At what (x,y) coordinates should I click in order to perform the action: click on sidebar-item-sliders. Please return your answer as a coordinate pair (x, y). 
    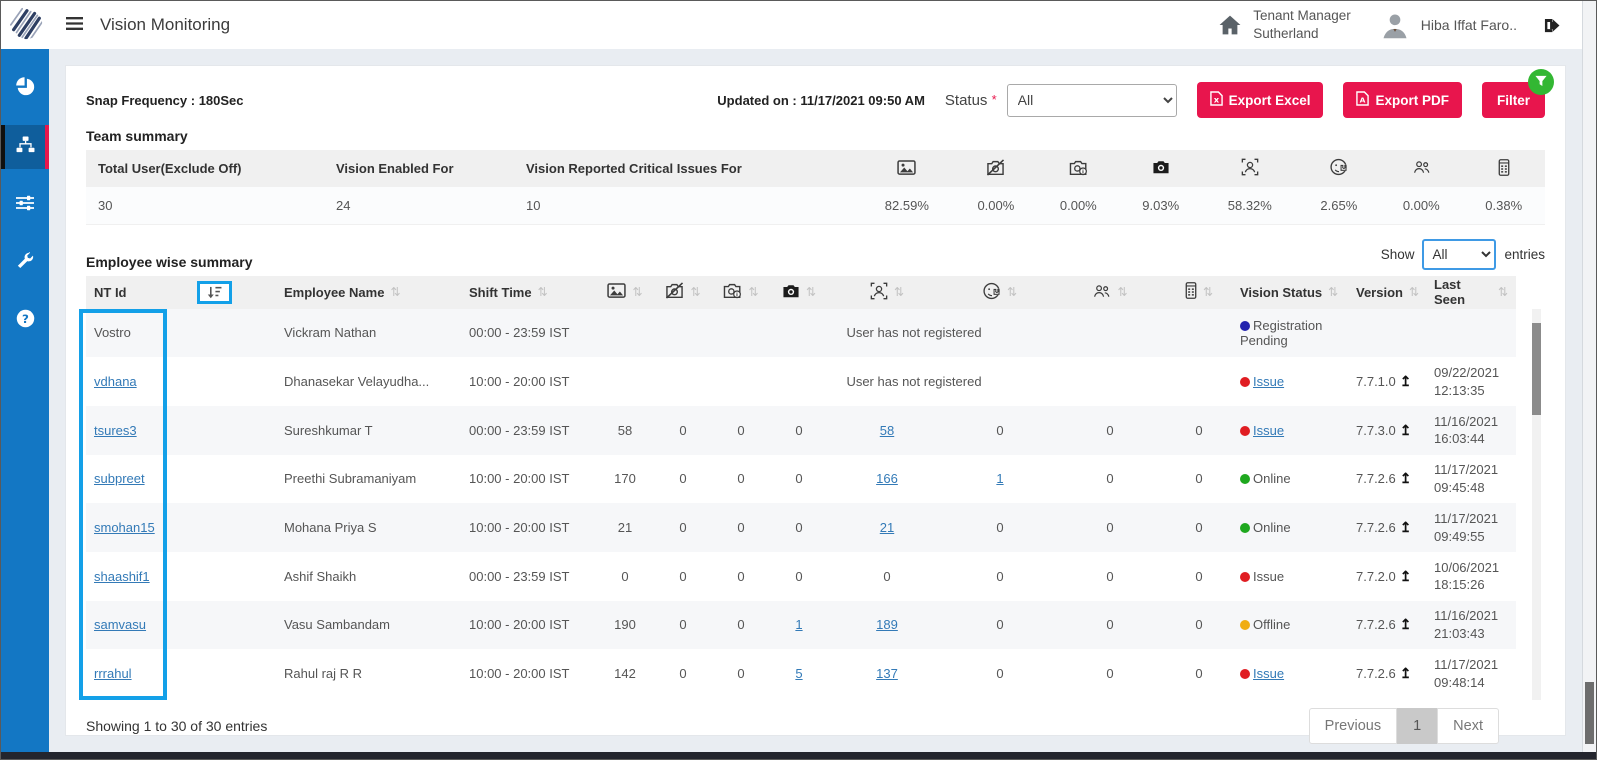
    Looking at the image, I should click on (25, 205).